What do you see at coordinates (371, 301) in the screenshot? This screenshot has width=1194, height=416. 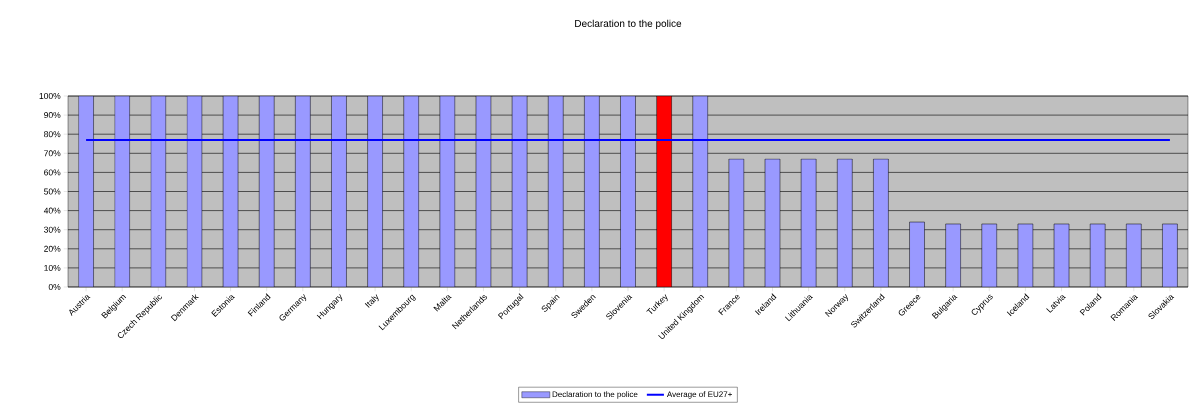 I see `x-tick-label: Italy` at bounding box center [371, 301].